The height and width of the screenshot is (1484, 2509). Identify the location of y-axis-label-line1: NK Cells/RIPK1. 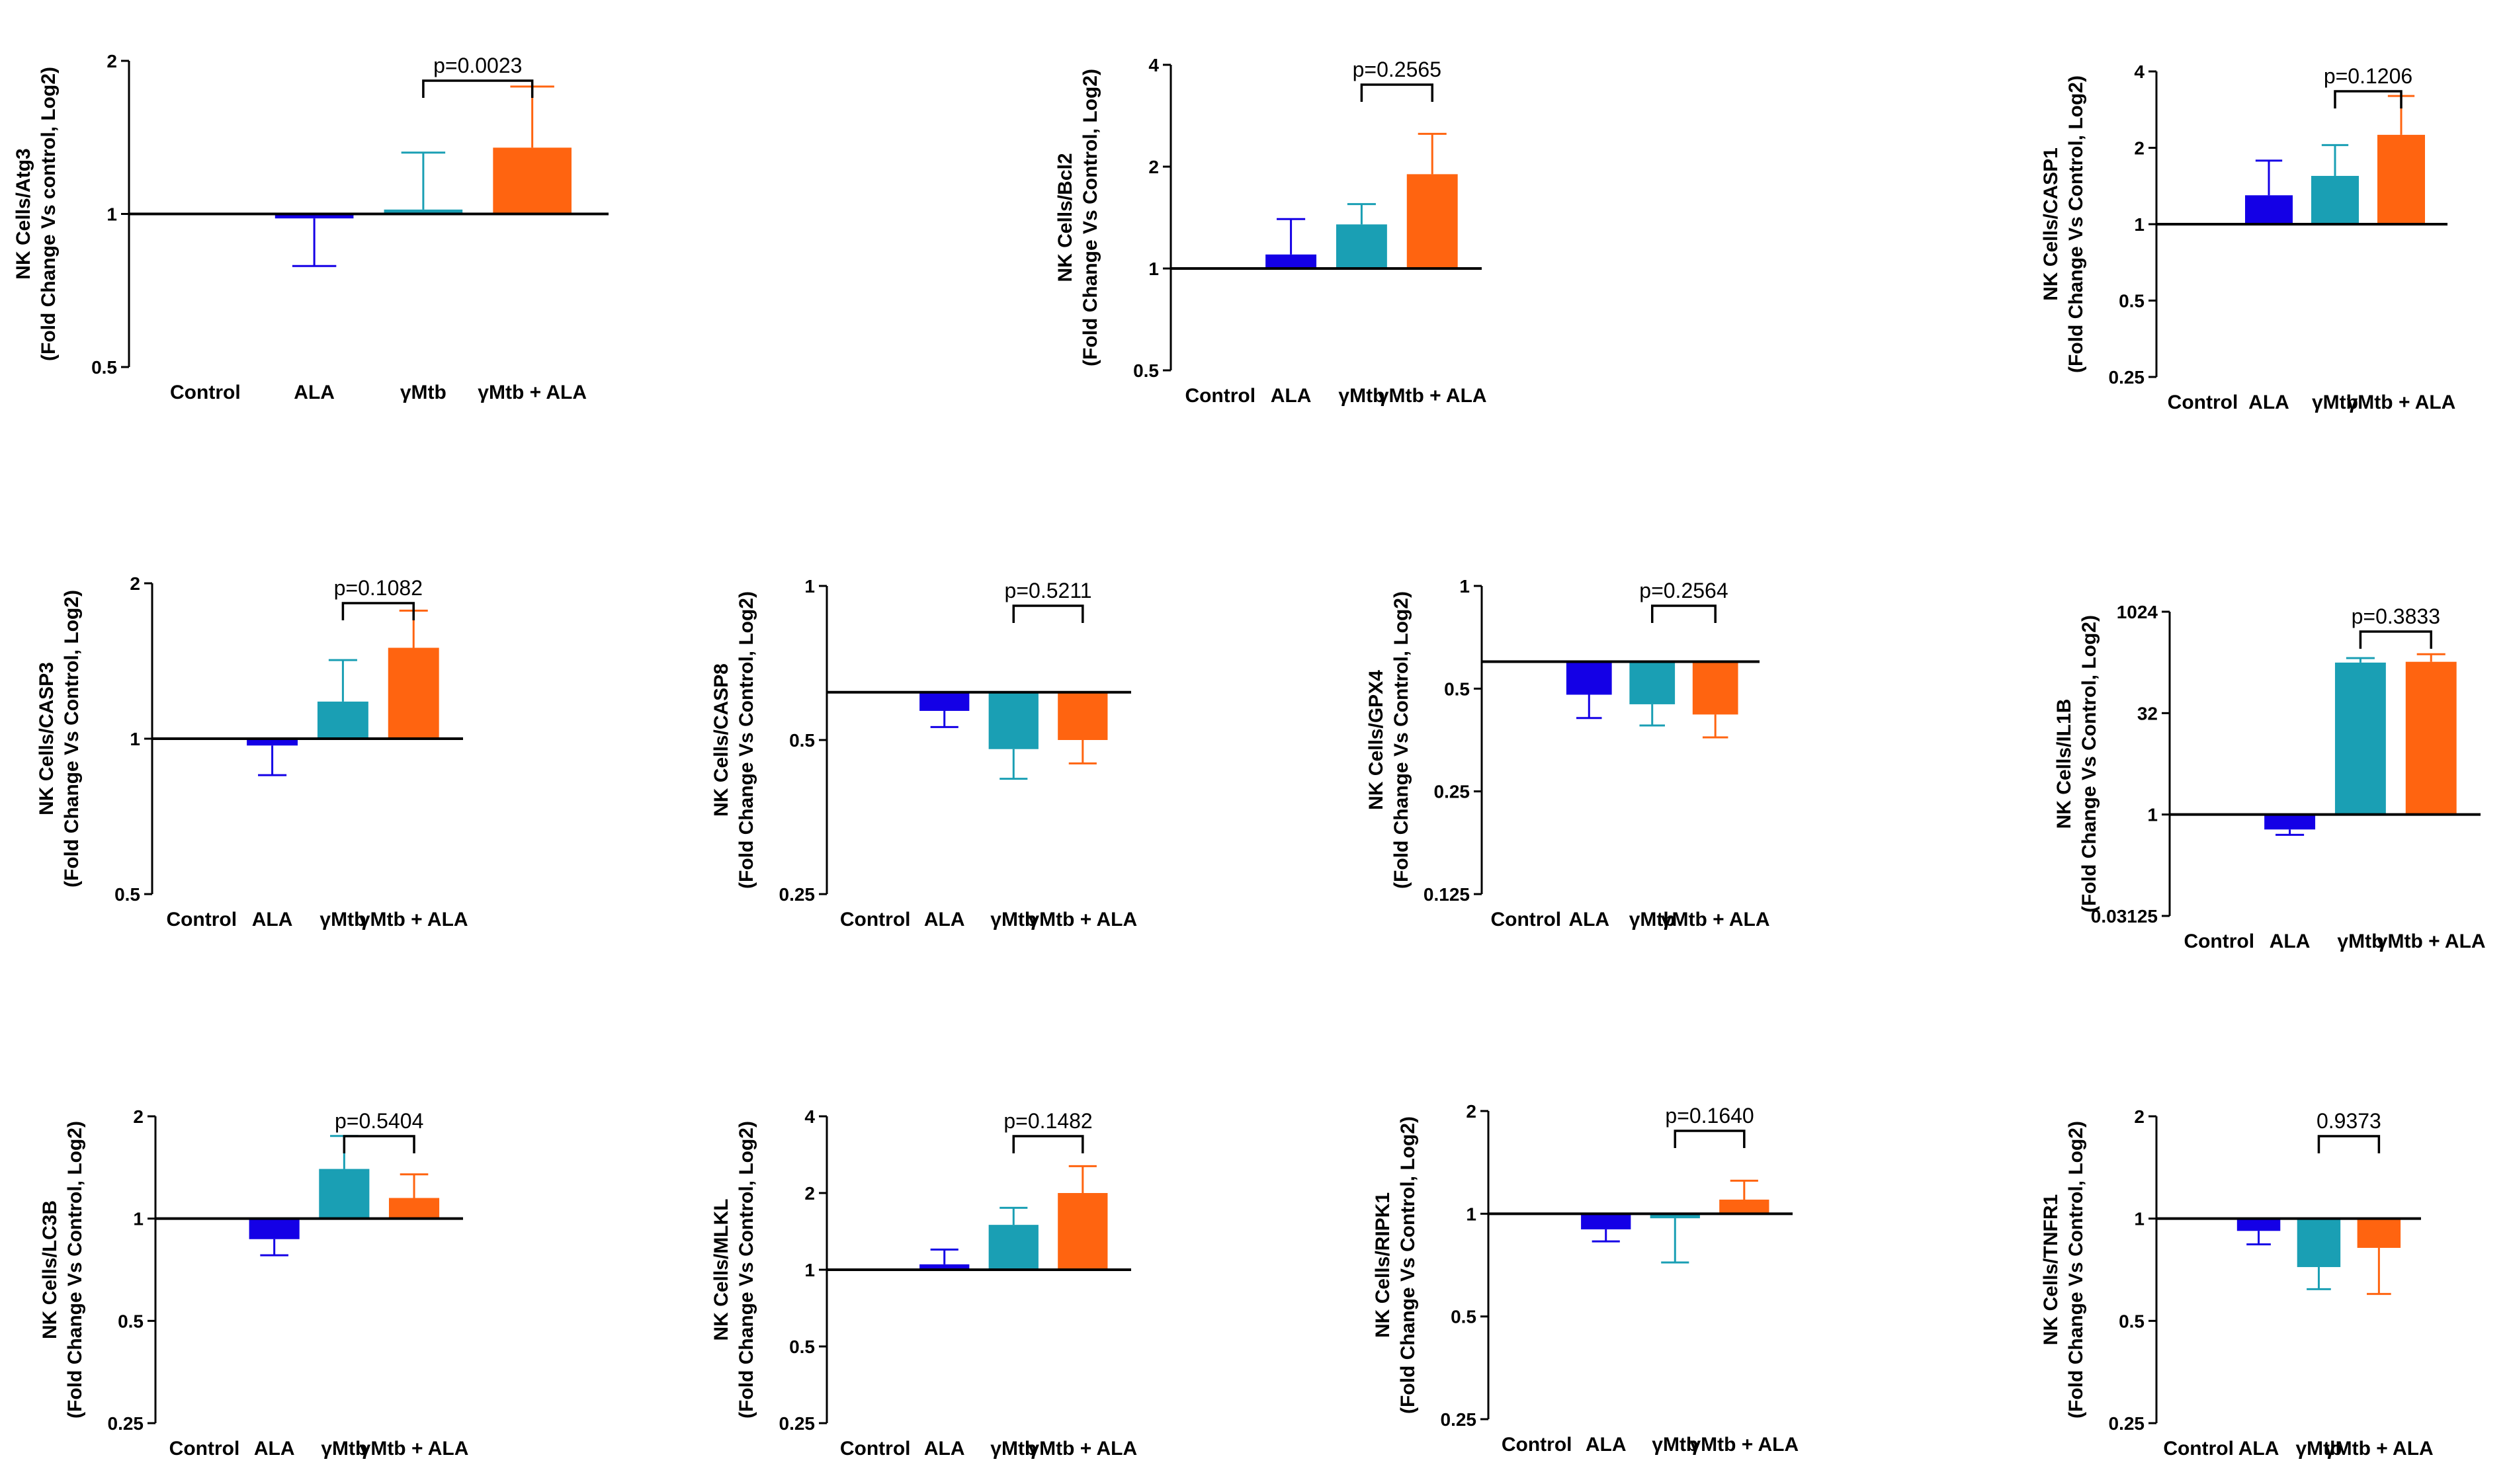
(1383, 1265).